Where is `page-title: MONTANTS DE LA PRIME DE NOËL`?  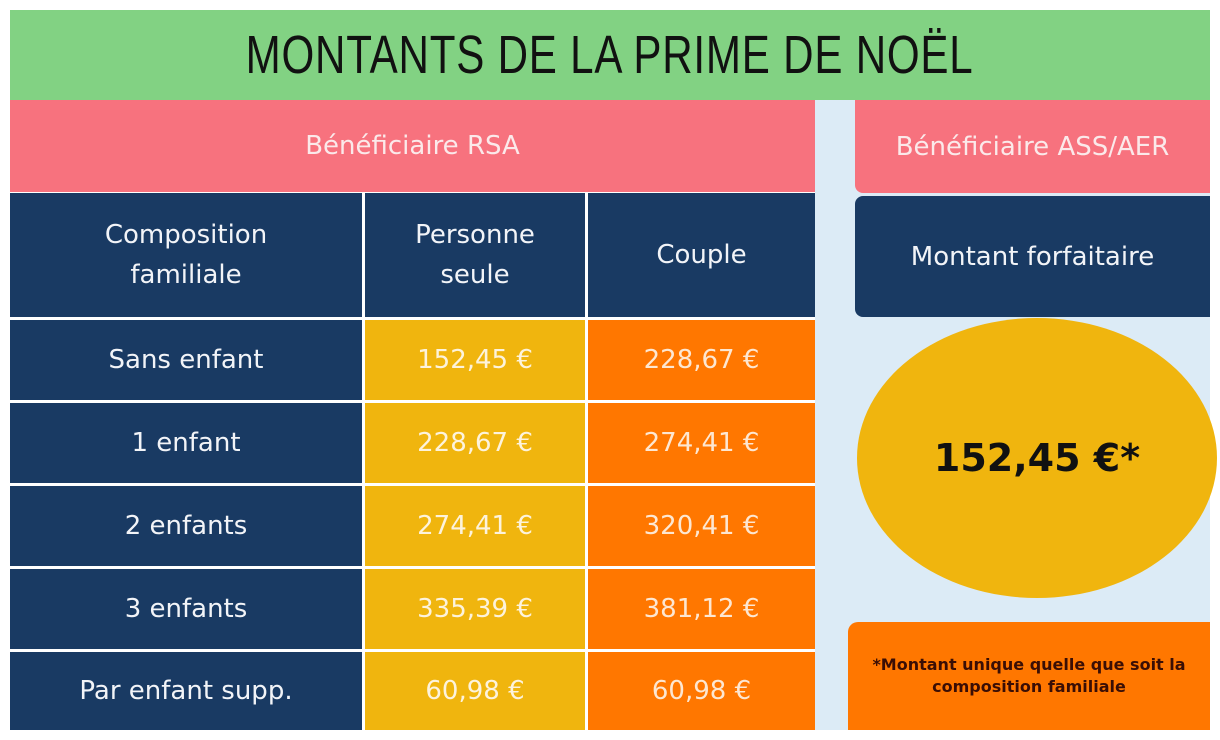 page-title: MONTANTS DE LA PRIME DE NOËL is located at coordinates (610, 55).